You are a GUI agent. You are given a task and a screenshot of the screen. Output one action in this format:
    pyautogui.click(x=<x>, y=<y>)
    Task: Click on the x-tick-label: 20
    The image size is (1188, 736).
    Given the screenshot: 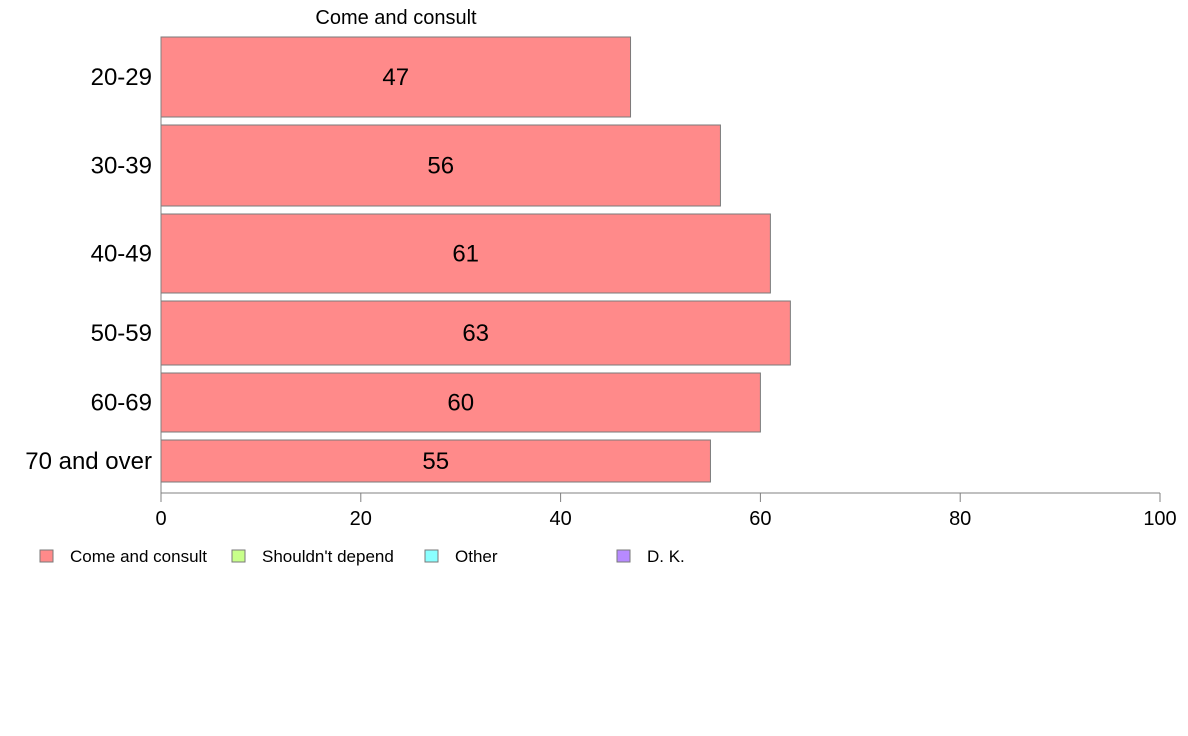 What is the action you would take?
    pyautogui.click(x=361, y=519)
    